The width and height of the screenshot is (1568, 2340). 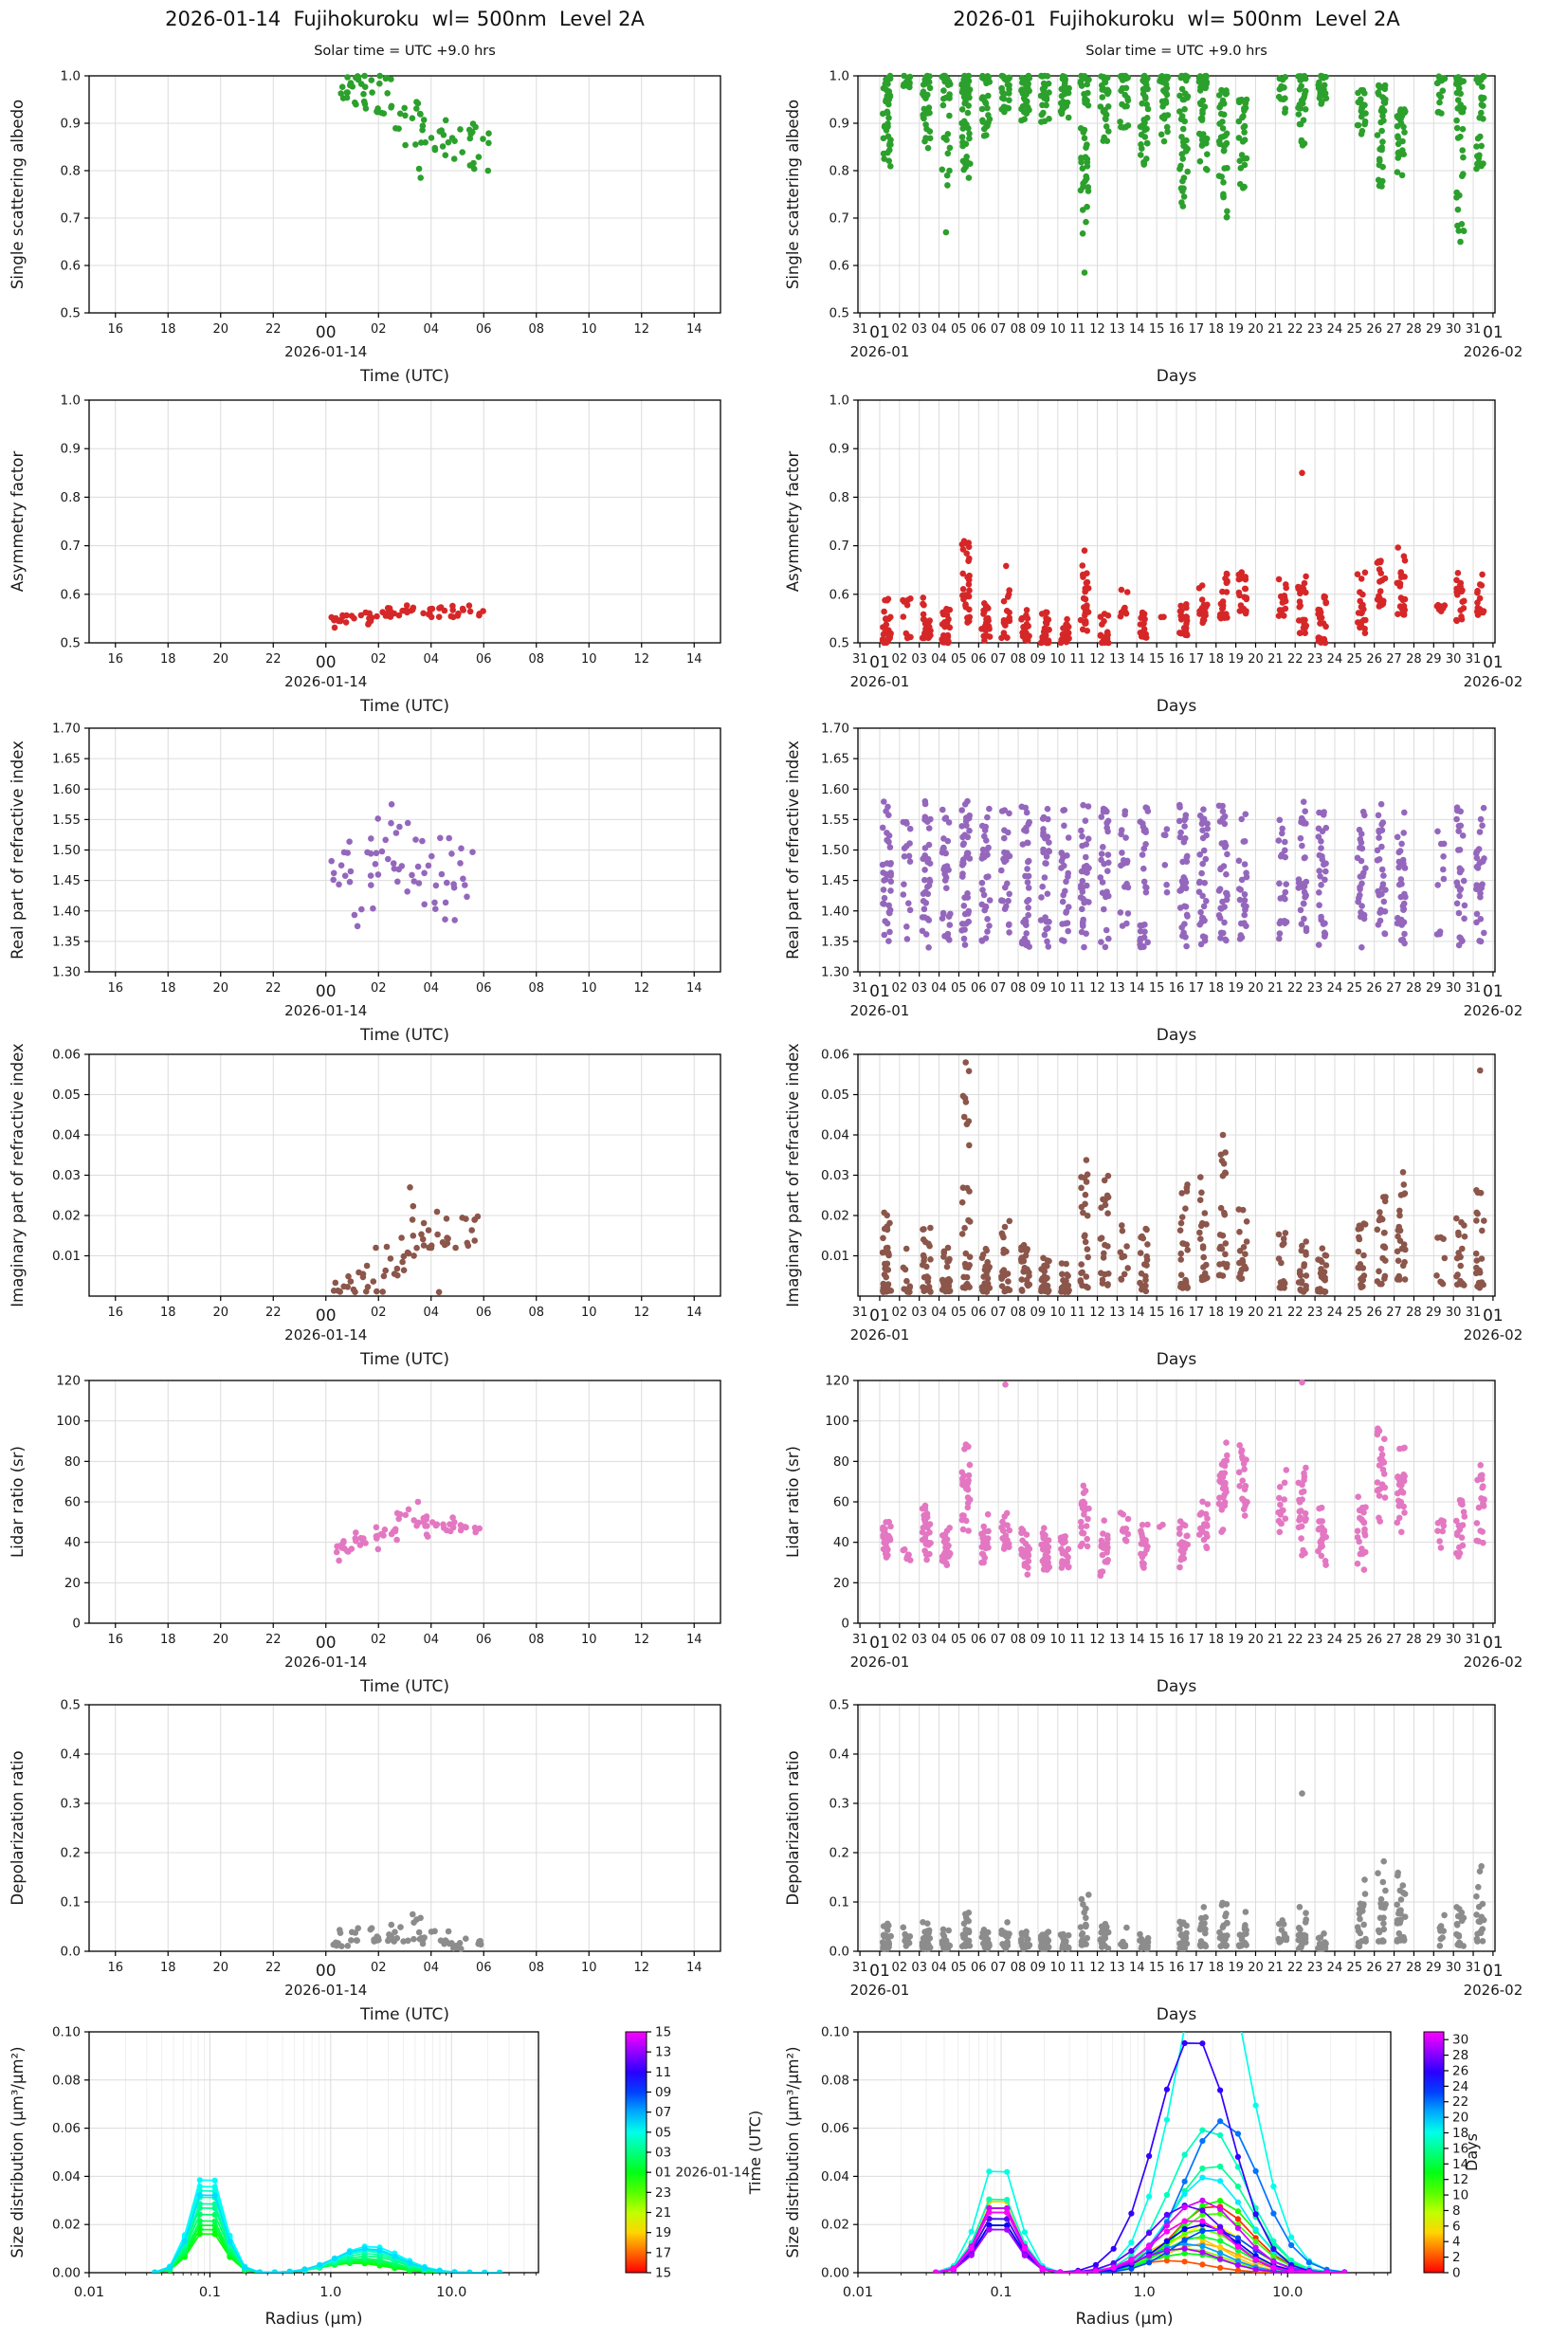 What do you see at coordinates (414, 126) in the screenshot?
I see `scatter-points-ssa-day` at bounding box center [414, 126].